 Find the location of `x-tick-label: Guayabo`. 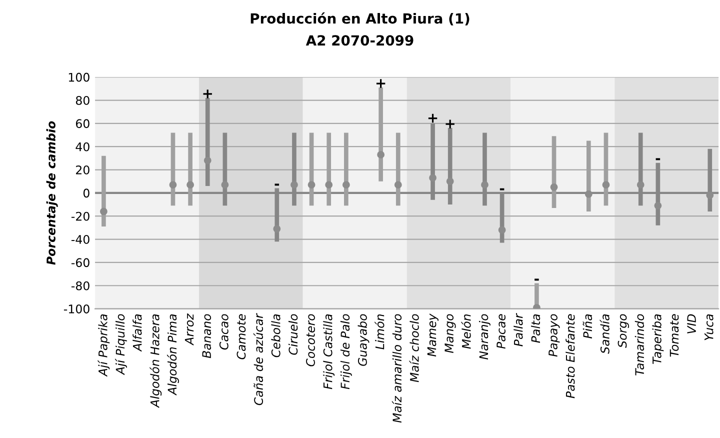

x-tick-label: Guayabo is located at coordinates (364, 340).